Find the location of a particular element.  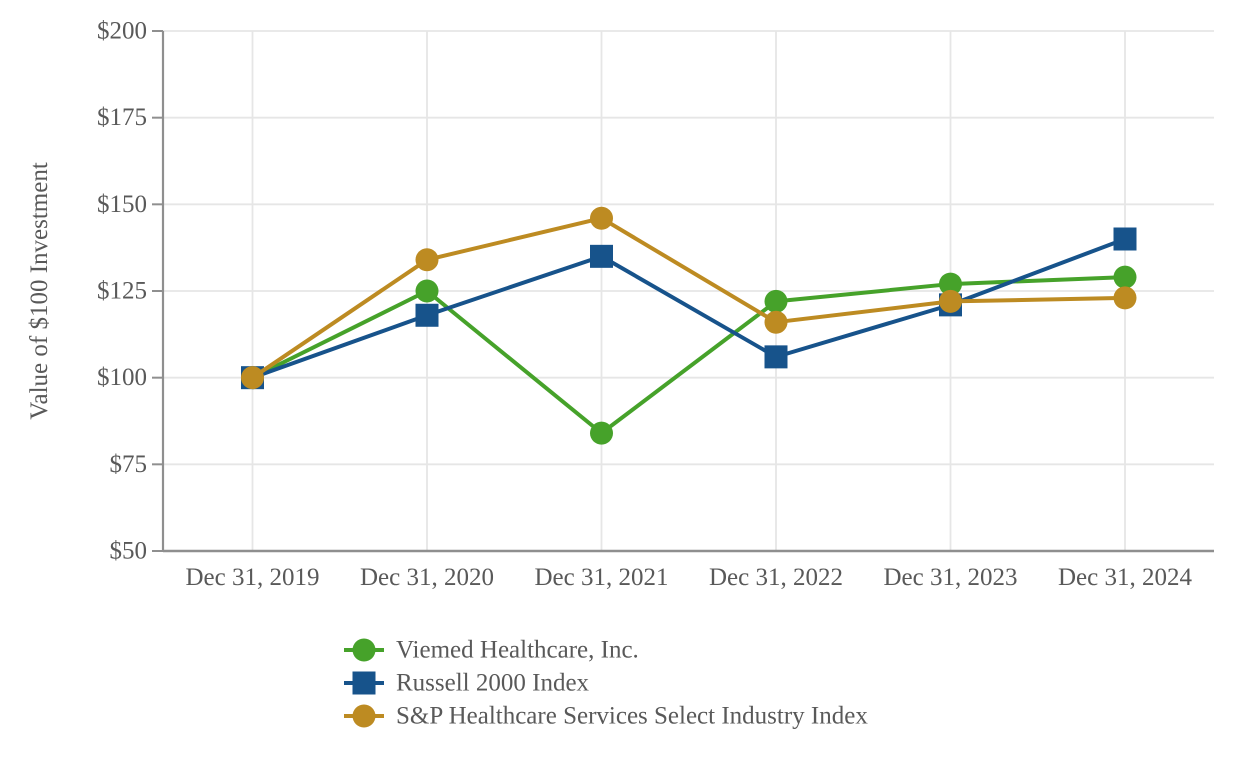

legend-label: Russell 2000 Index is located at coordinates (493, 683).